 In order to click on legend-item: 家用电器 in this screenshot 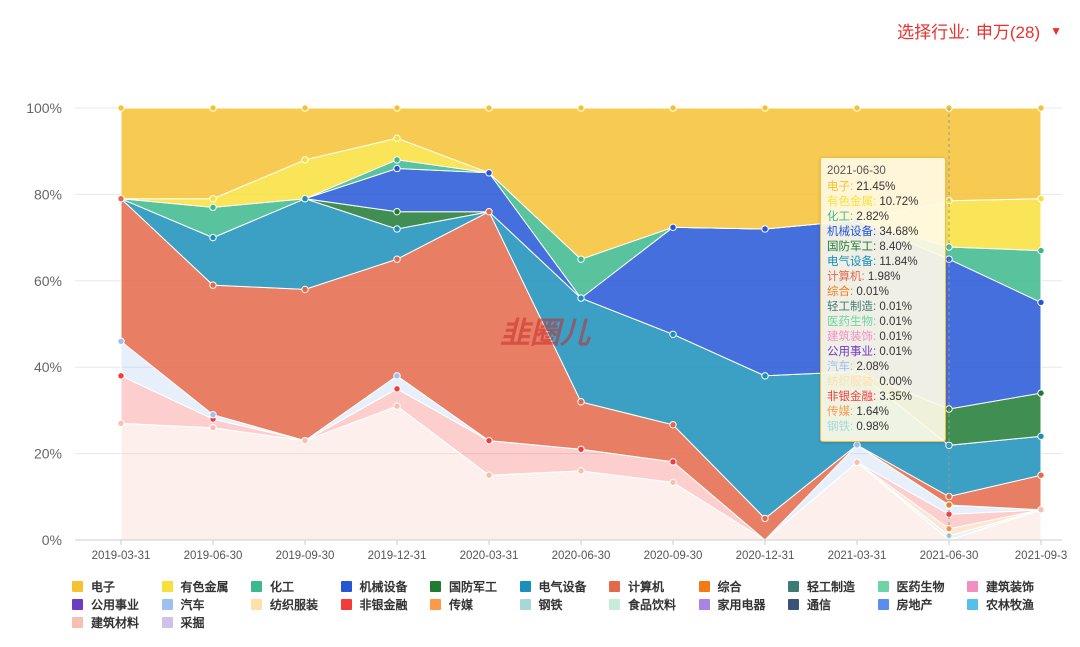, I will do `click(743, 604)`.